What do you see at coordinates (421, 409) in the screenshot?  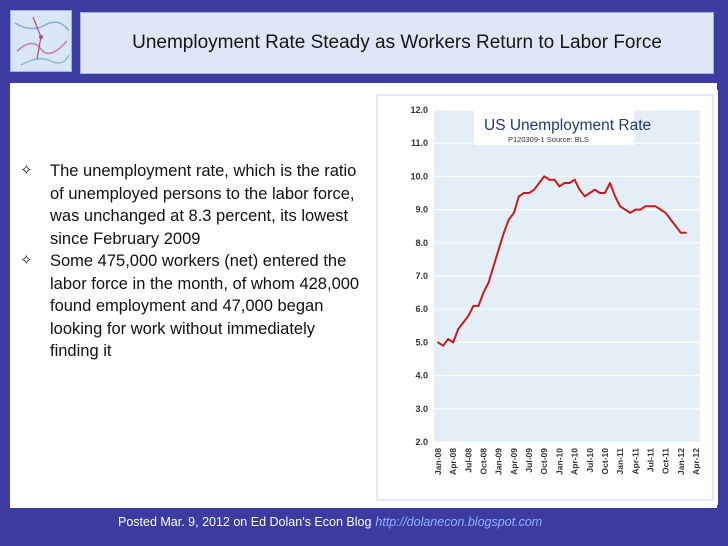 I see `y-tick-label: 3.0` at bounding box center [421, 409].